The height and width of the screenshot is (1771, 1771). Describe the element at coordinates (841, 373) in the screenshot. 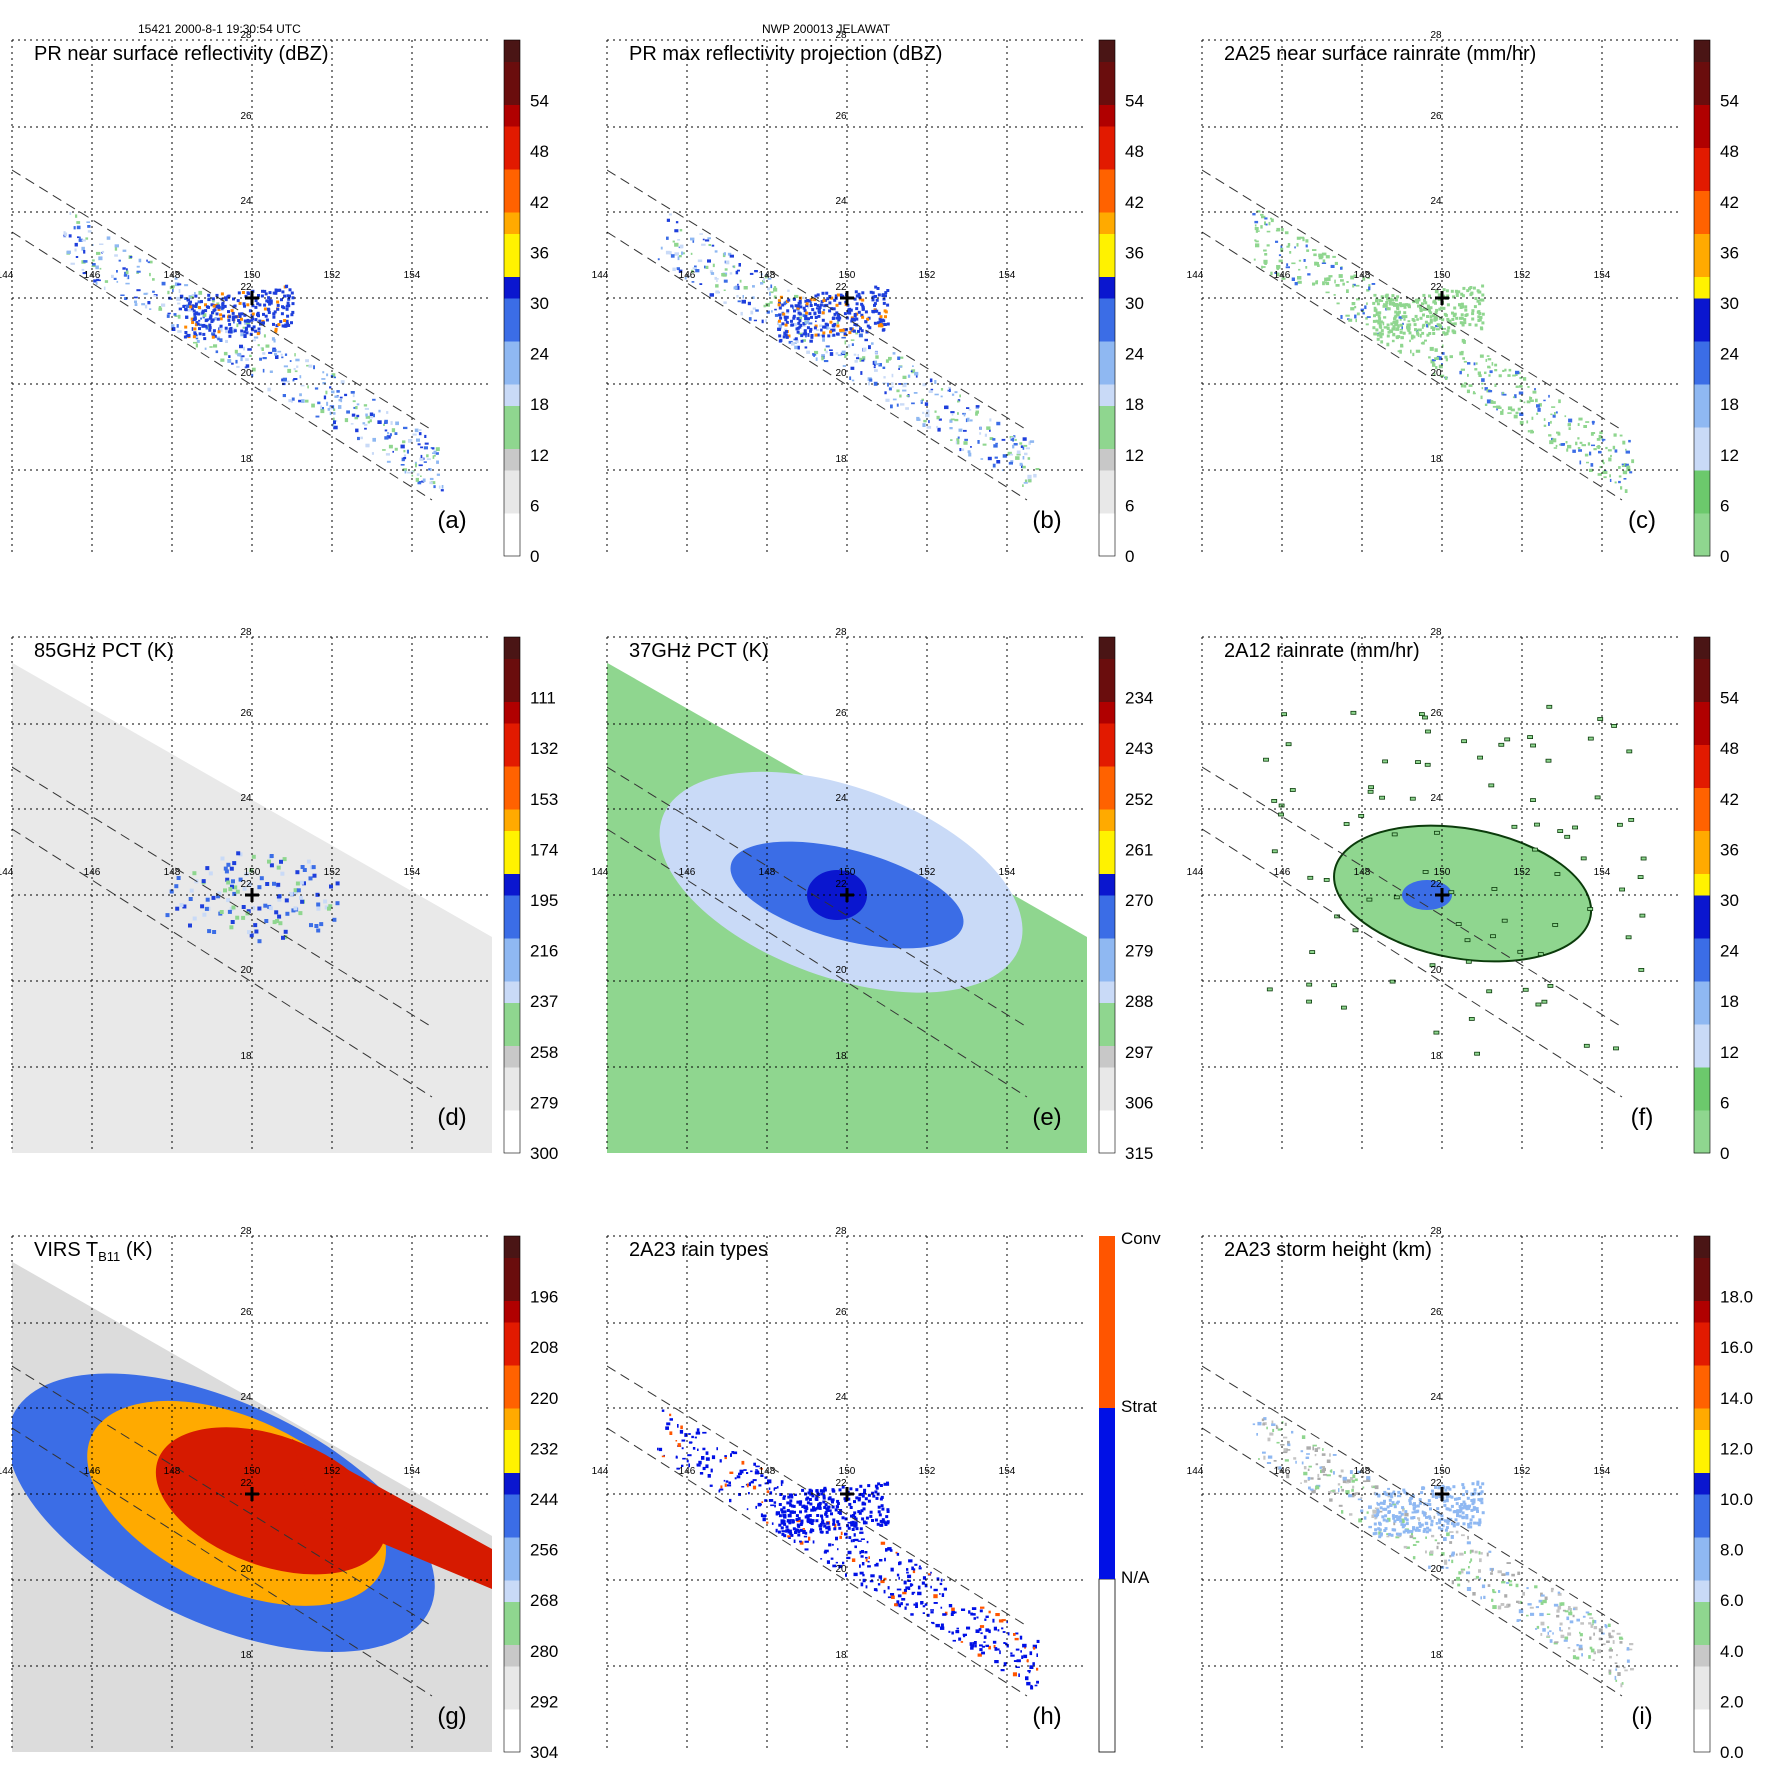

I see `lat-tick-label: 20` at that location.